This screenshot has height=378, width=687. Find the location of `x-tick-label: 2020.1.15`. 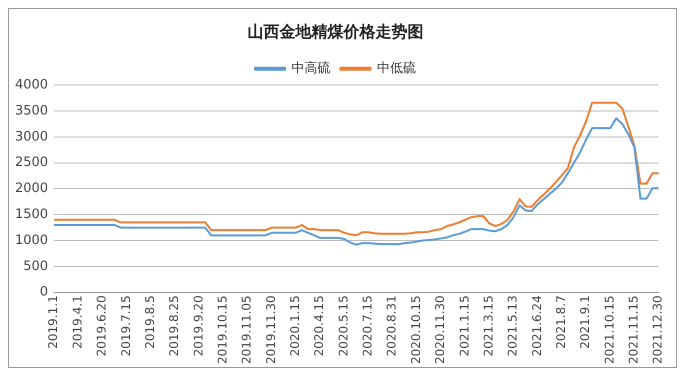

x-tick-label: 2020.1.15 is located at coordinates (295, 325).